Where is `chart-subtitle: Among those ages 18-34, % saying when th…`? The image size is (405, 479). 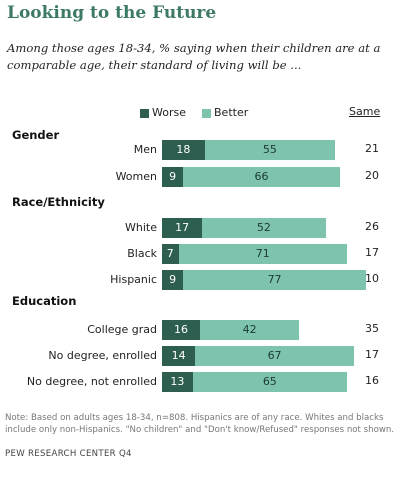 chart-subtitle: Among those ages 18-34, % saying when th… is located at coordinates (194, 56).